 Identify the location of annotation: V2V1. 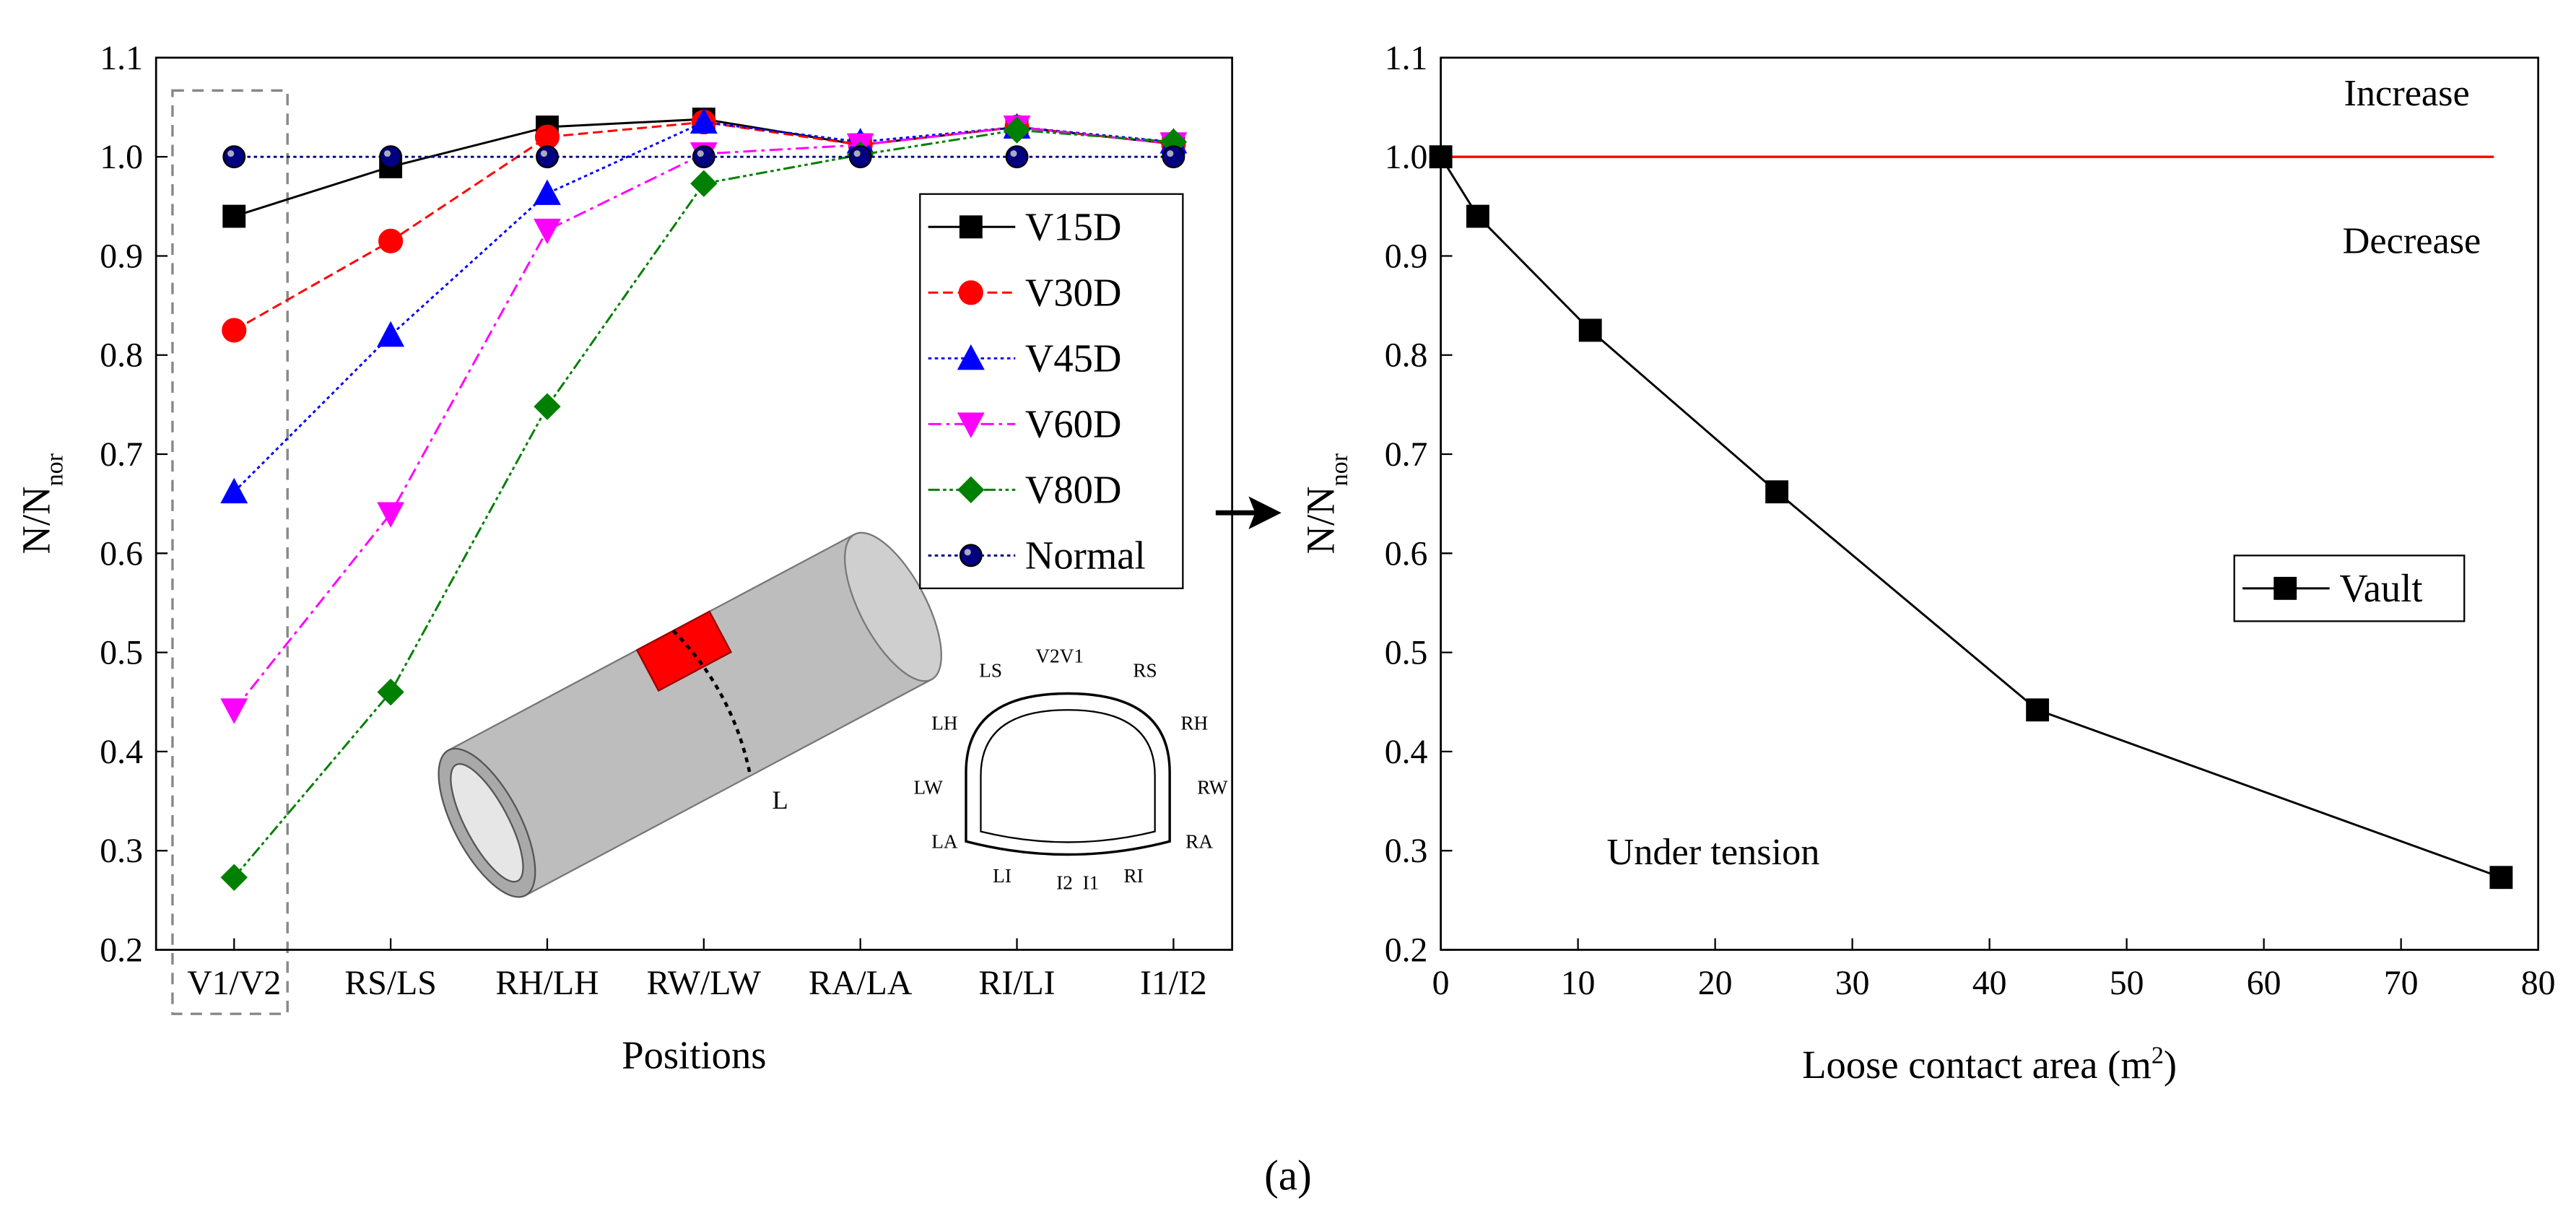
(1059, 656).